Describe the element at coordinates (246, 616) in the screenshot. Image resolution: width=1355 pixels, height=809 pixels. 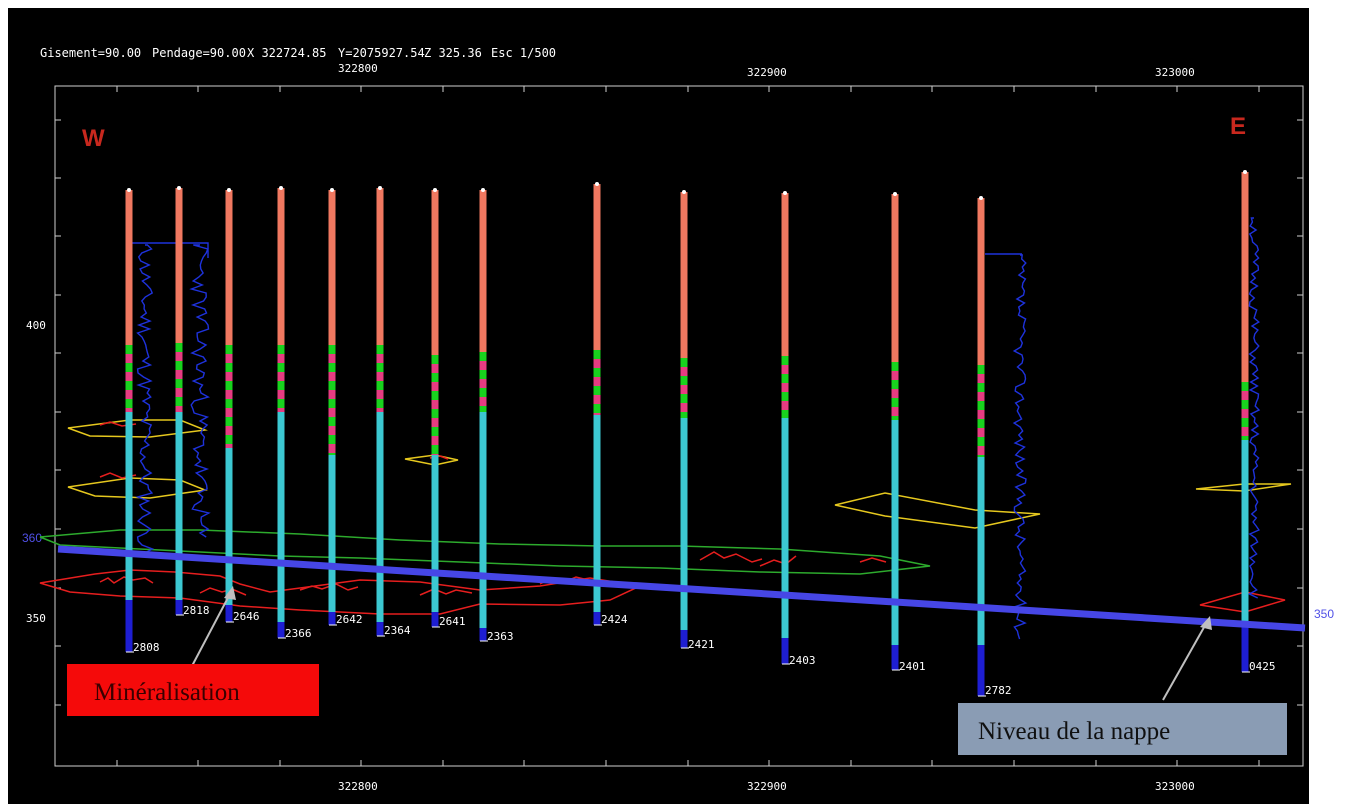
I see `drillhole-label: 2646` at that location.